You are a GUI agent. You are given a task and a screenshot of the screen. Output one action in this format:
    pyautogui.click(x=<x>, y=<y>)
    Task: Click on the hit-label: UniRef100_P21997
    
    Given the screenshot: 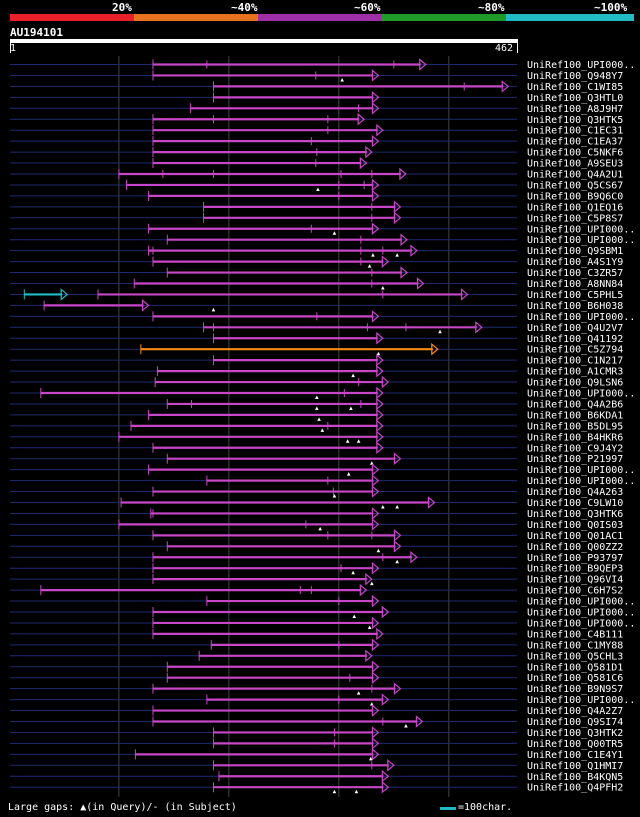 What is the action you would take?
    pyautogui.click(x=575, y=459)
    